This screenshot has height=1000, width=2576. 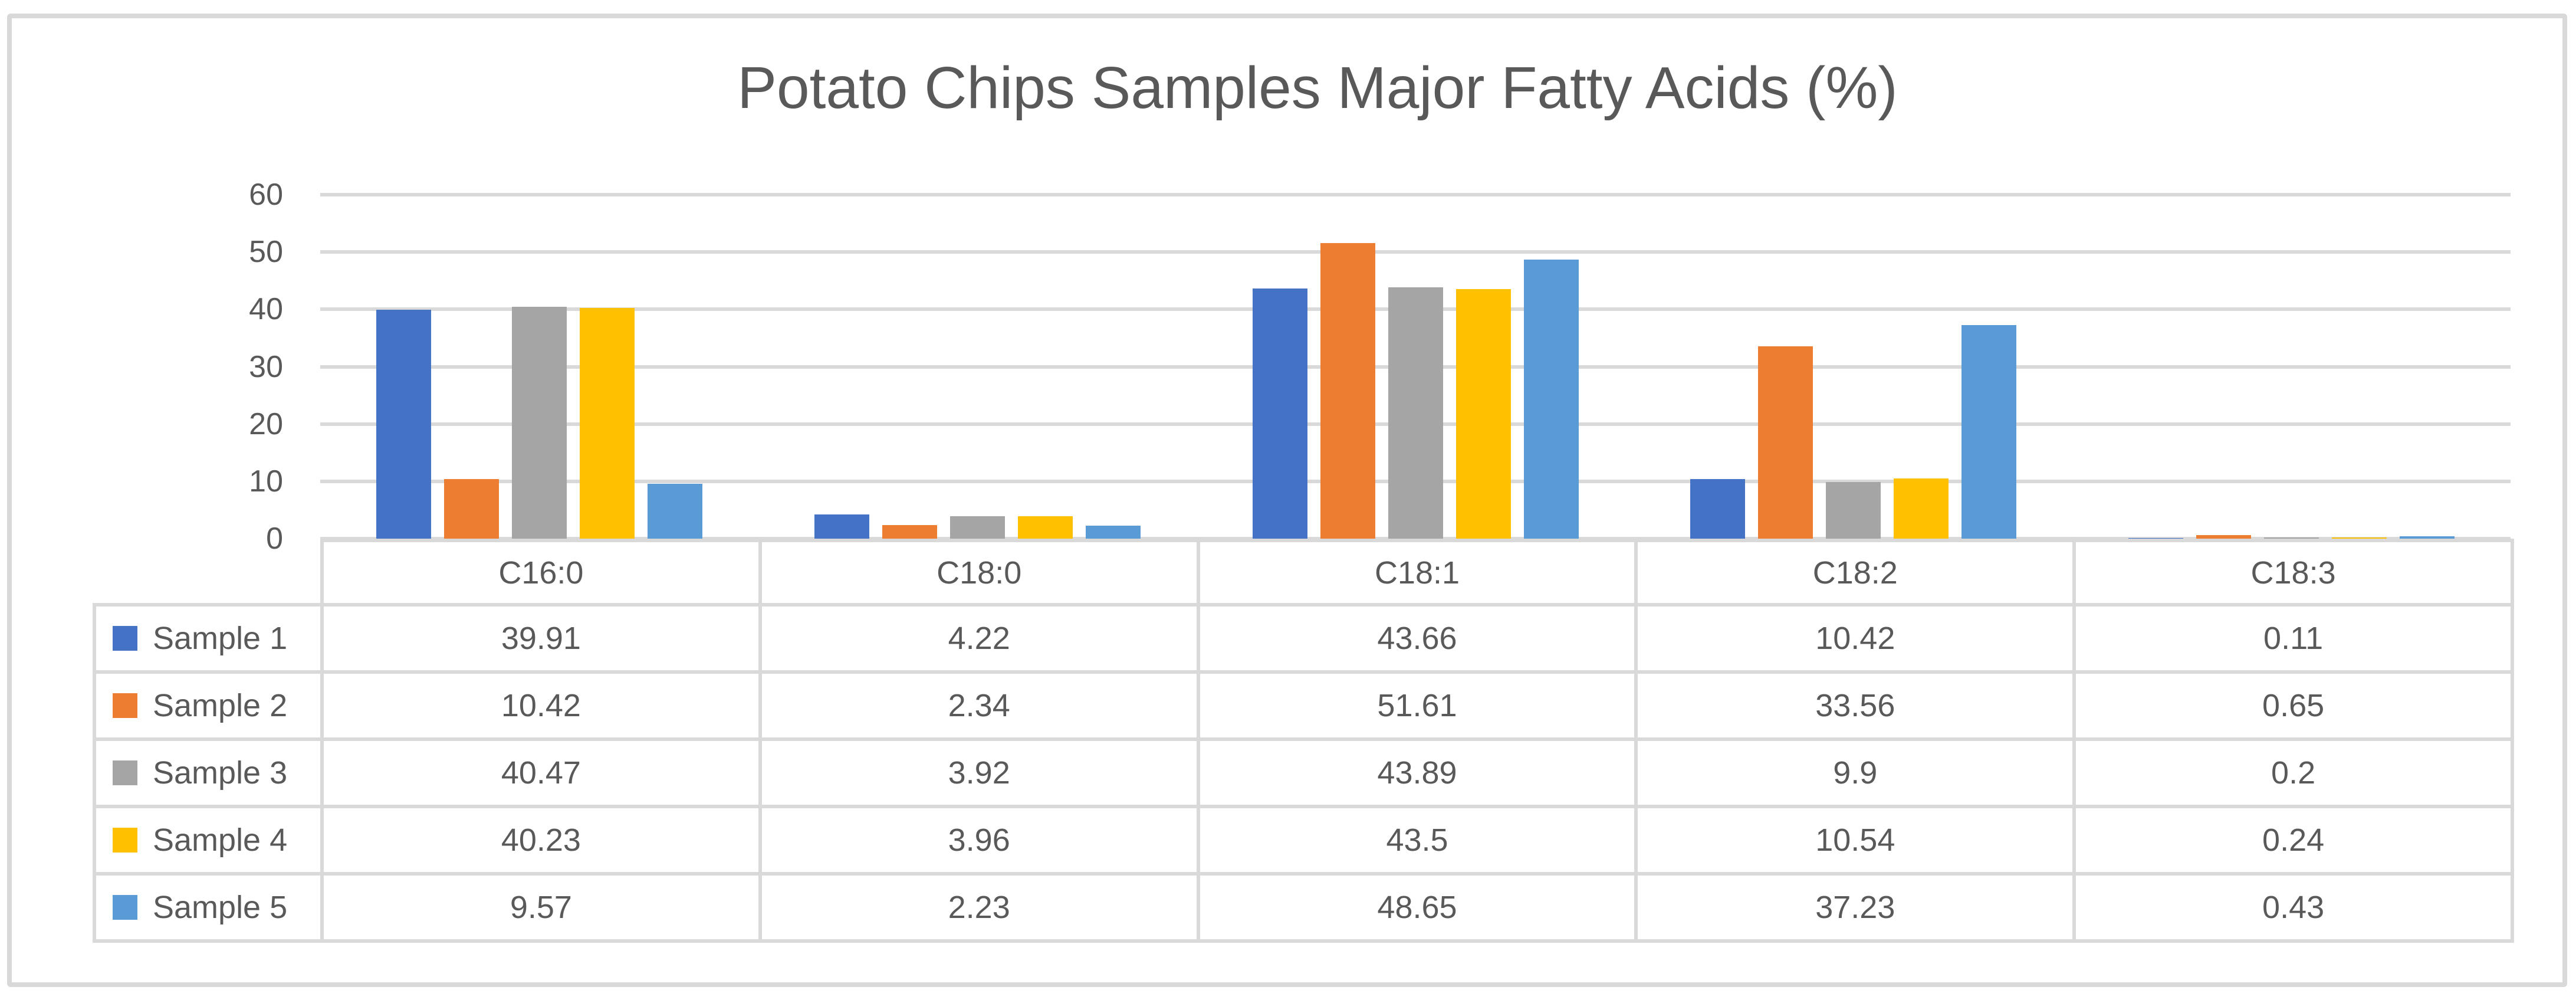 I want to click on category-header-cell: C18:2, so click(x=1855, y=572).